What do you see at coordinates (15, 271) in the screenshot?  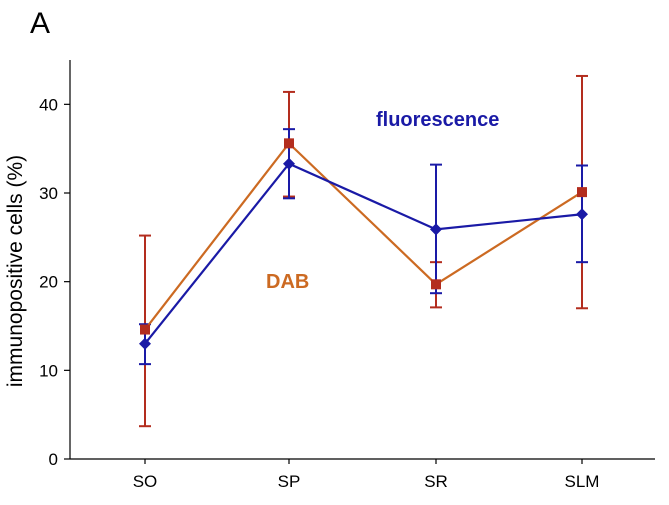 I see `y-axis-title: immunopositive cells (%)` at bounding box center [15, 271].